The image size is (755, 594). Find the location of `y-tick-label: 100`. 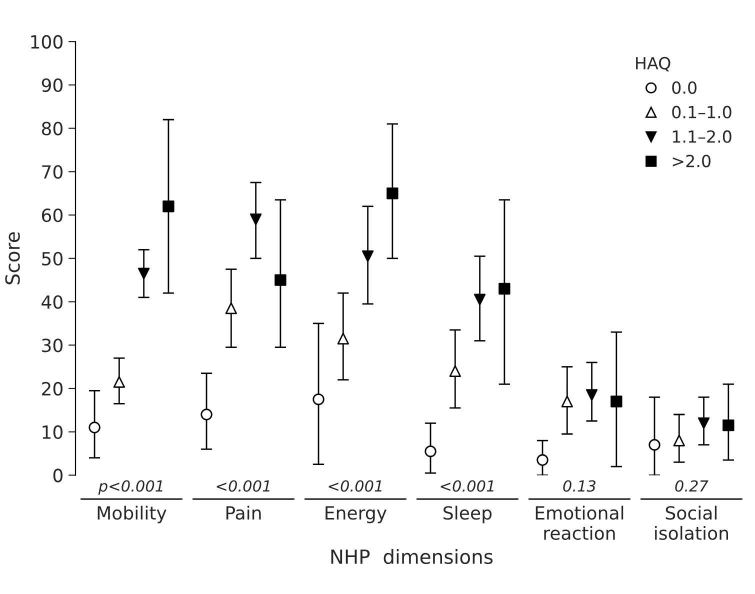

y-tick-label: 100 is located at coordinates (46, 42).